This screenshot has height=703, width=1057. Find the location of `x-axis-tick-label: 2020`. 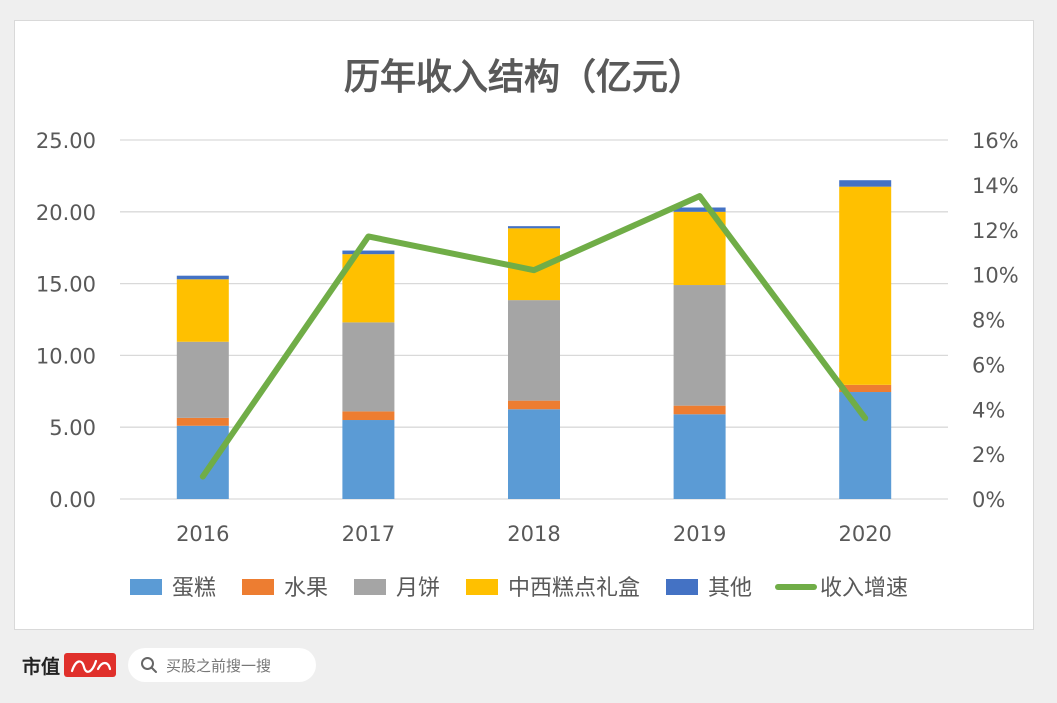

x-axis-tick-label: 2020 is located at coordinates (864, 534).